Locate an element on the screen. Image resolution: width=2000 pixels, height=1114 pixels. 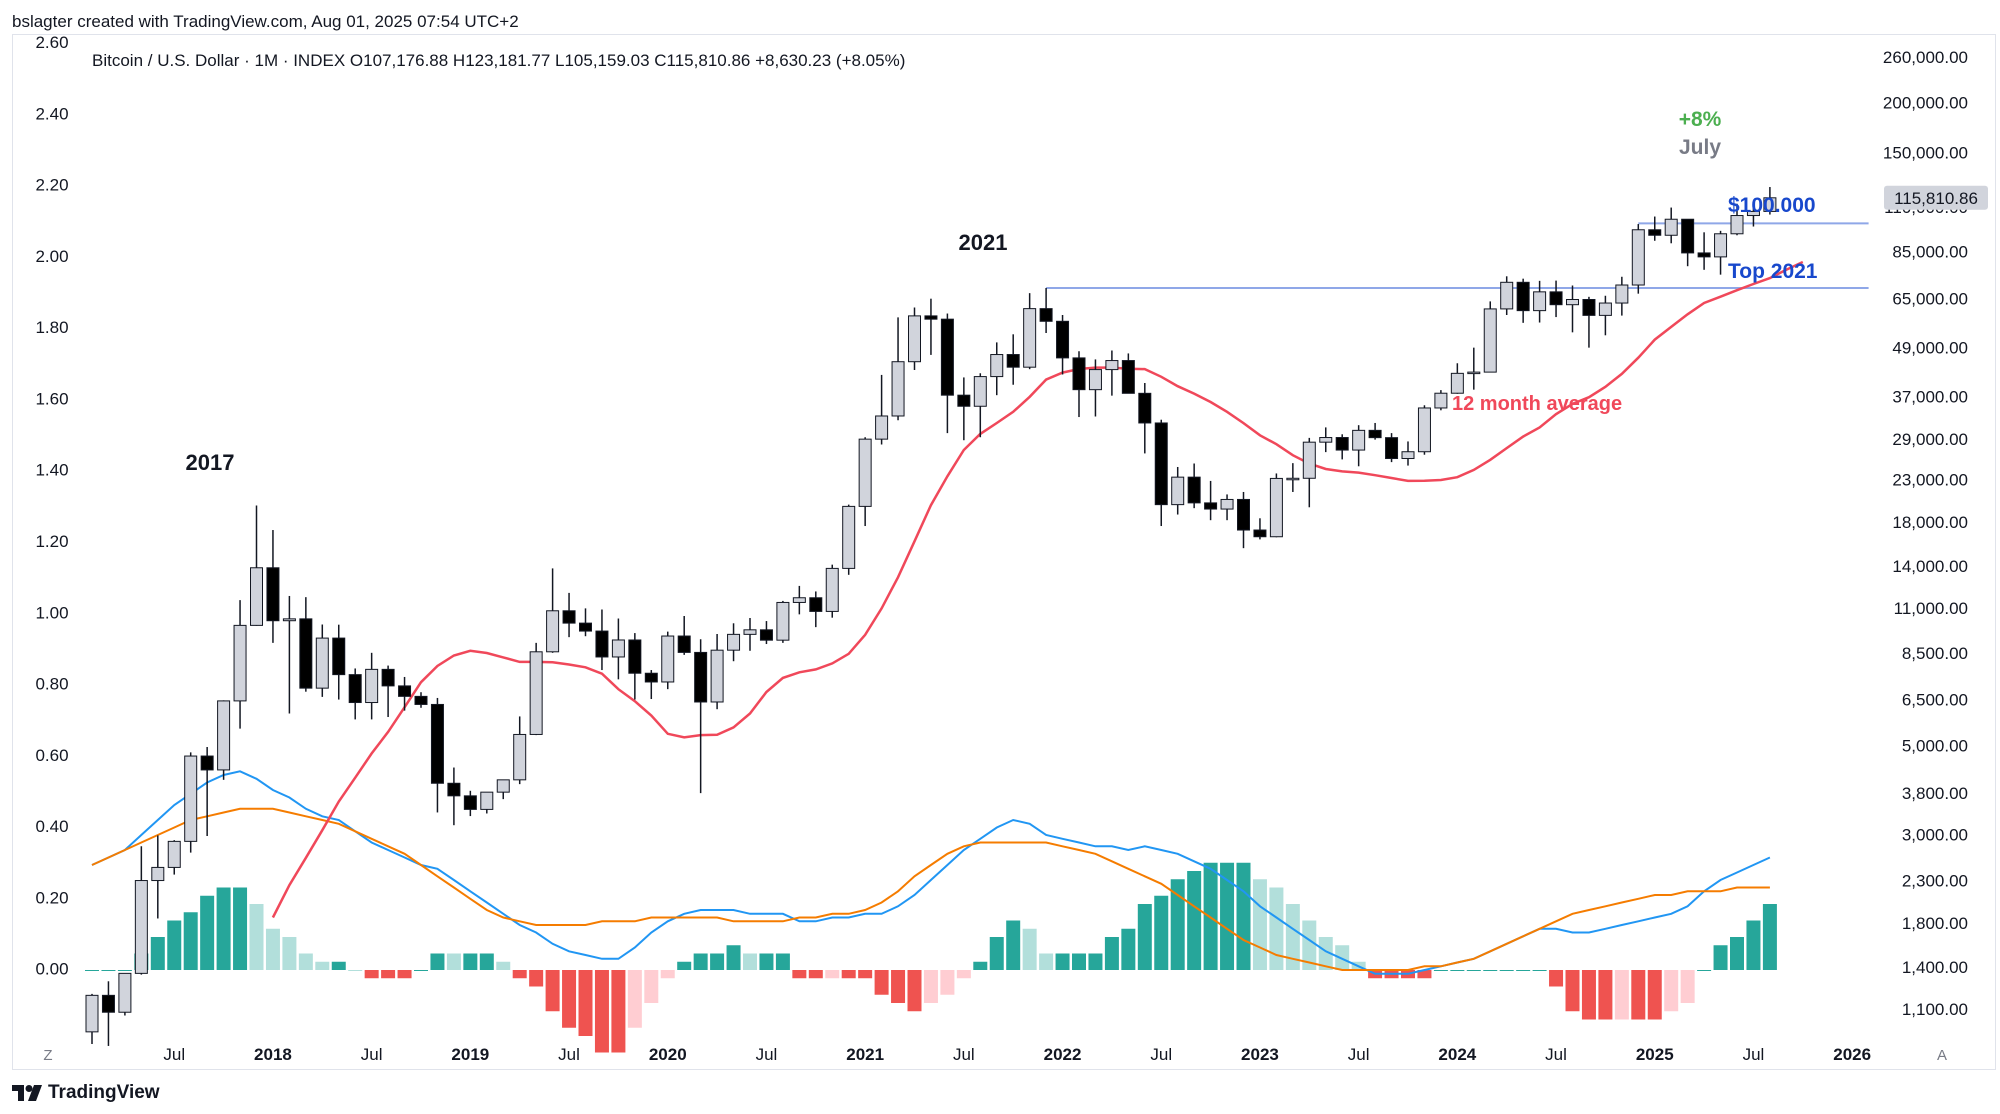
annotation-2021: 2021 is located at coordinates (983, 242).